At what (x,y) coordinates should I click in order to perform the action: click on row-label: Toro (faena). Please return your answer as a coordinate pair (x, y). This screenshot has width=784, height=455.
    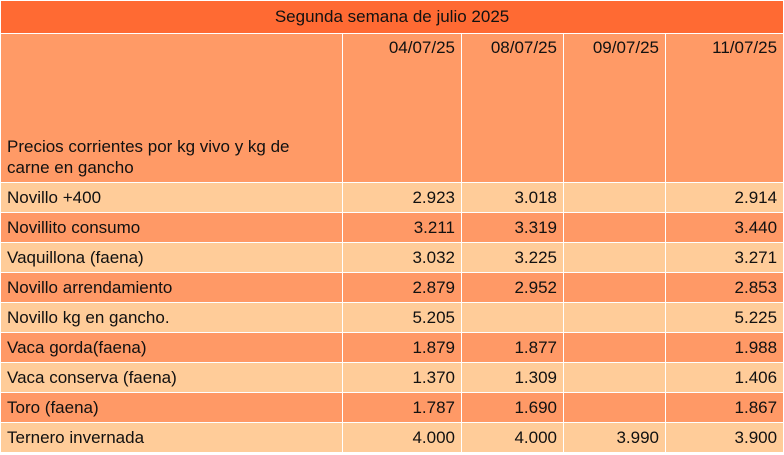
    Looking at the image, I should click on (171, 407).